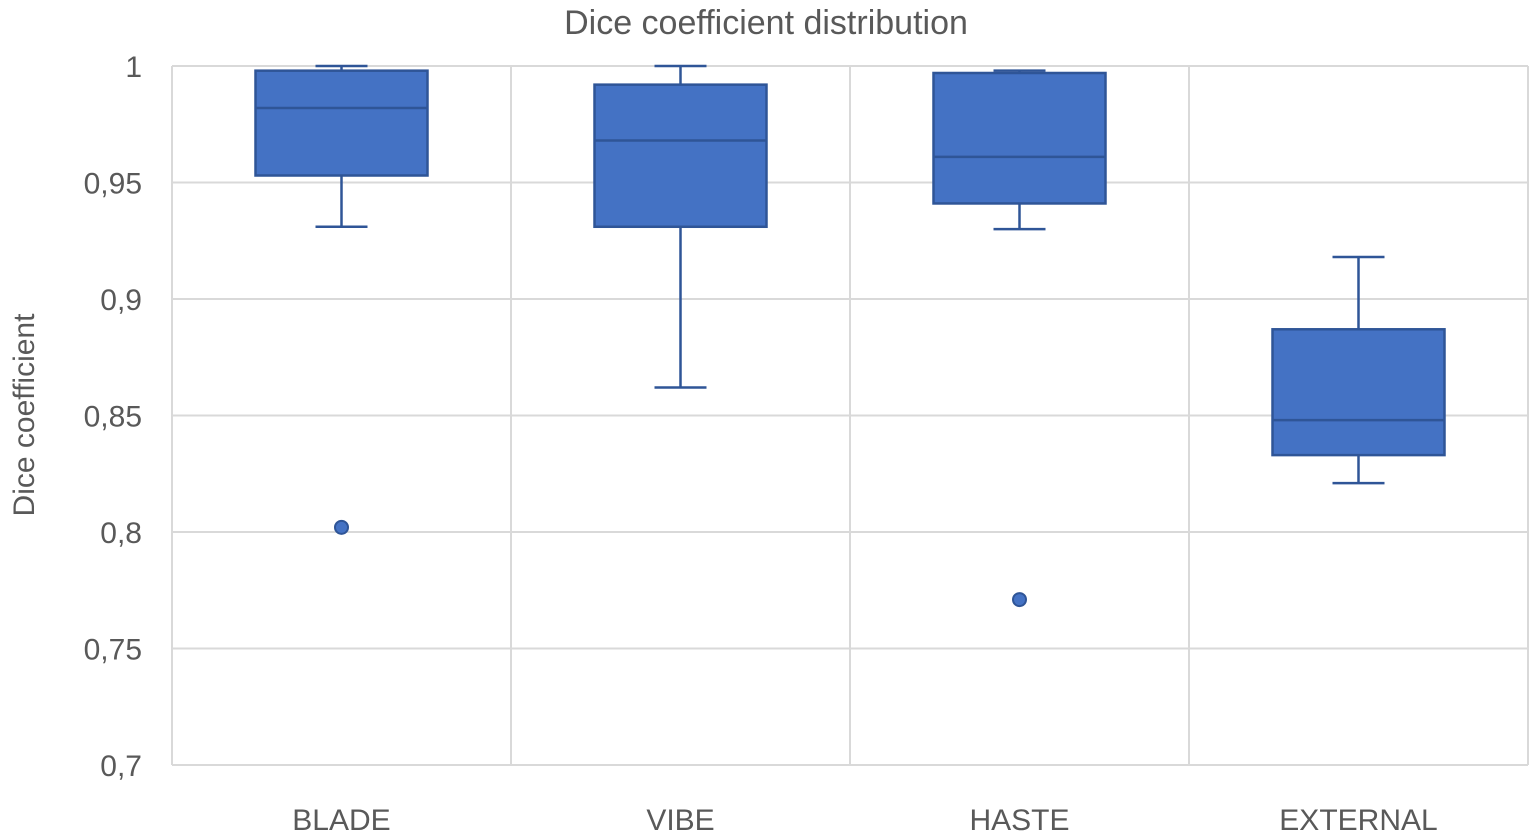 The height and width of the screenshot is (839, 1536). What do you see at coordinates (121, 300) in the screenshot?
I see `y-tick-label: 0,9` at bounding box center [121, 300].